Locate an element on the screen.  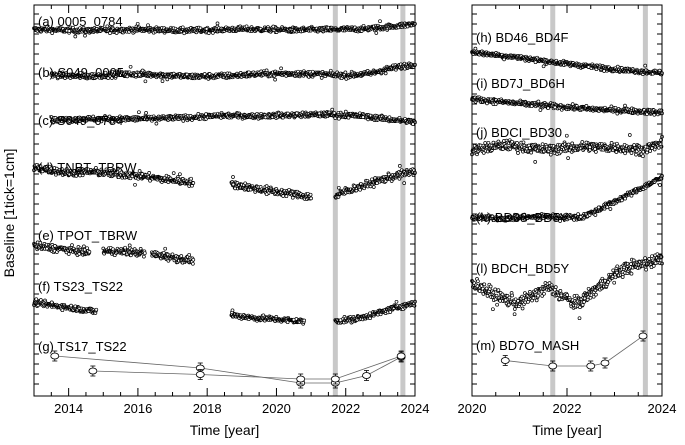
series-f-ts23-ts22 is located at coordinates (224, 311).